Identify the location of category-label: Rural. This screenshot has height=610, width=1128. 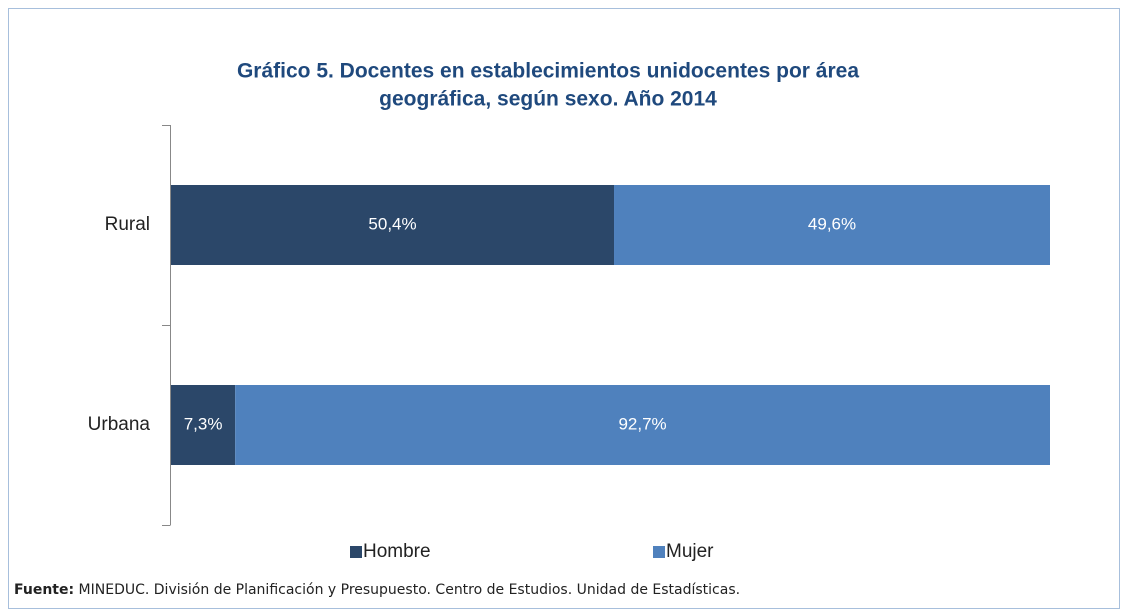
(127, 224).